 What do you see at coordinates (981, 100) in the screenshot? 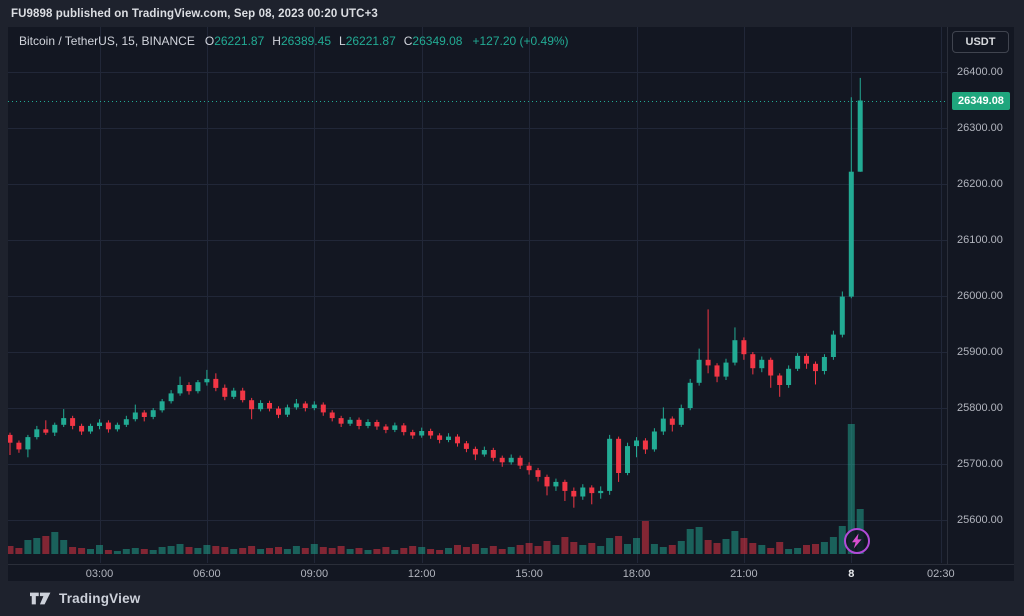
I see `last-price-badge: 26349.08` at bounding box center [981, 100].